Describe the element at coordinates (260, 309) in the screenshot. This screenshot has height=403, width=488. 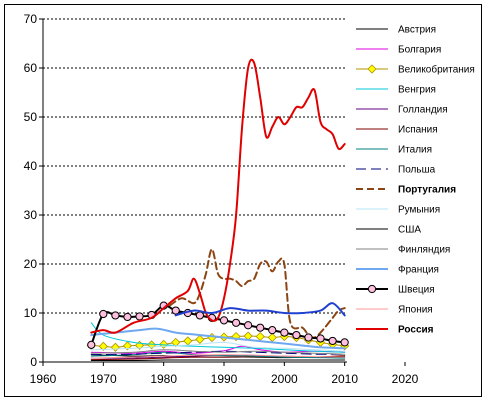
I see `series-16-line` at that location.